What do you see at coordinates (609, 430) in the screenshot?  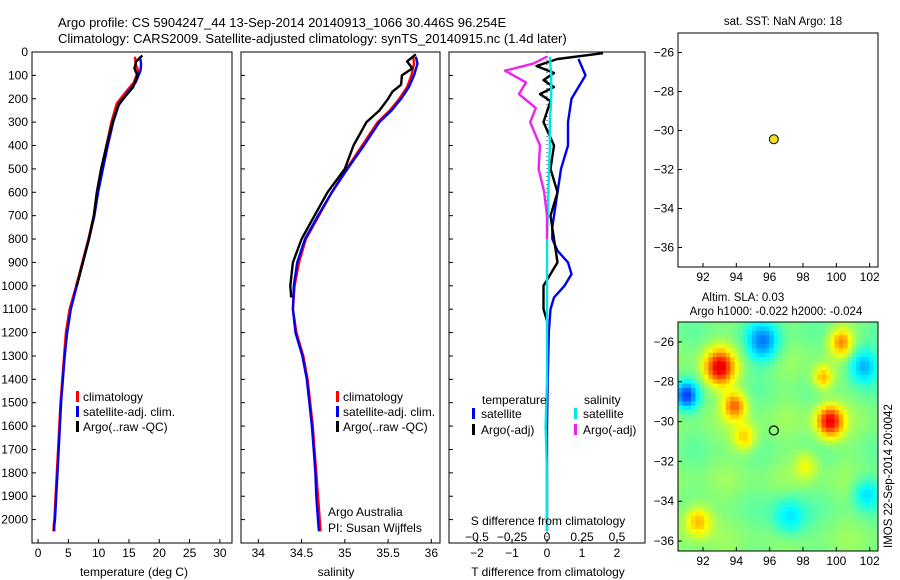 I see `difference-legend-label: Argo(-adj)` at bounding box center [609, 430].